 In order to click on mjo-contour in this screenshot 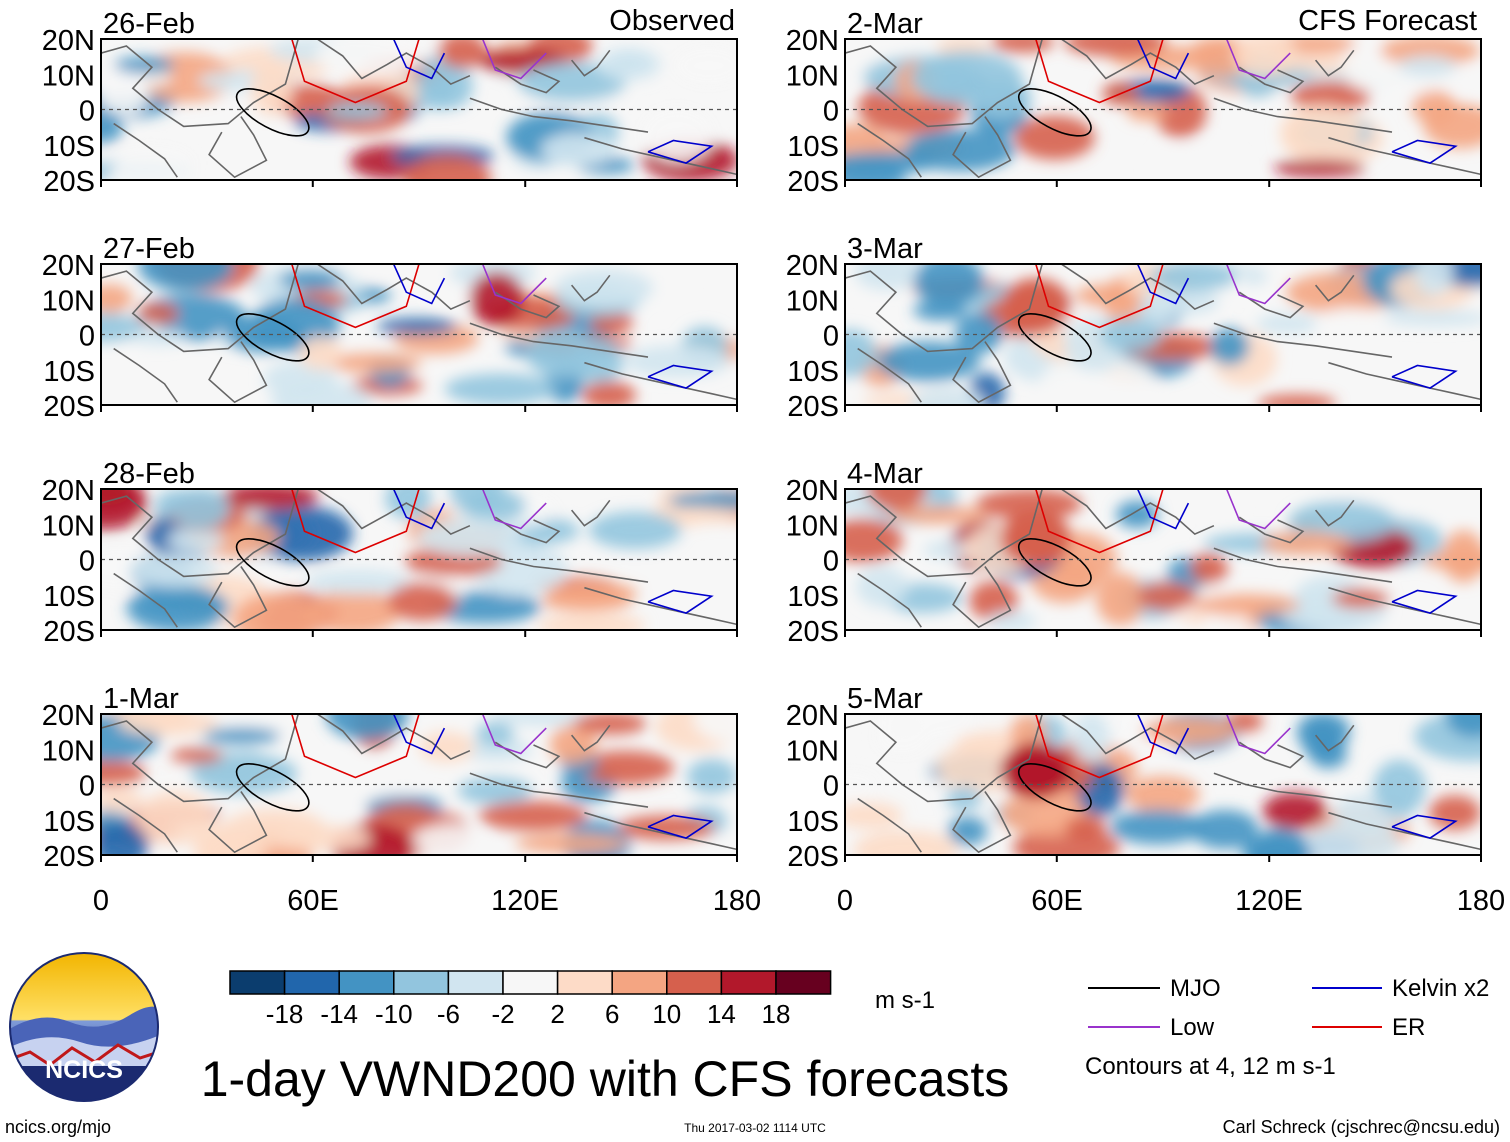, I will do `click(1054, 787)`.